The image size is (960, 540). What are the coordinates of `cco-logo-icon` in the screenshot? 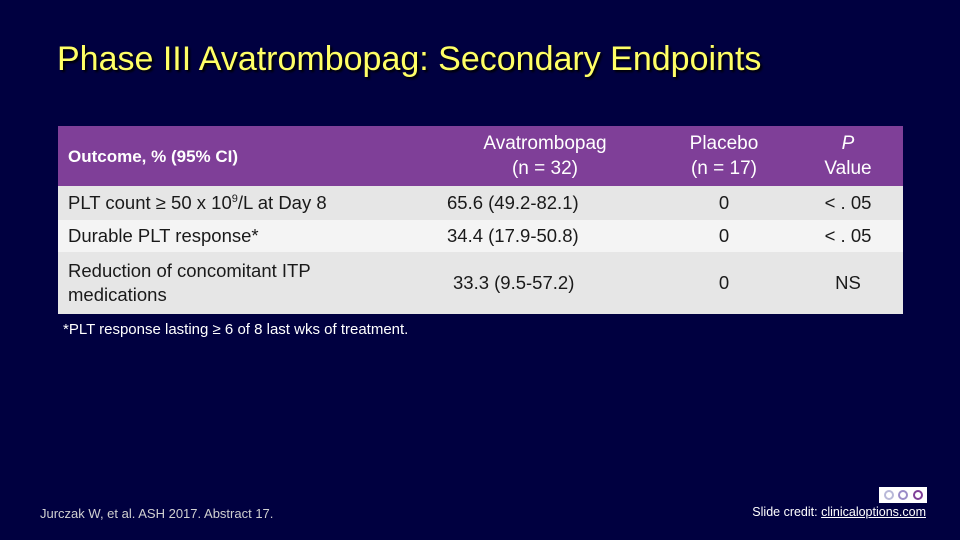 It's located at (903, 495).